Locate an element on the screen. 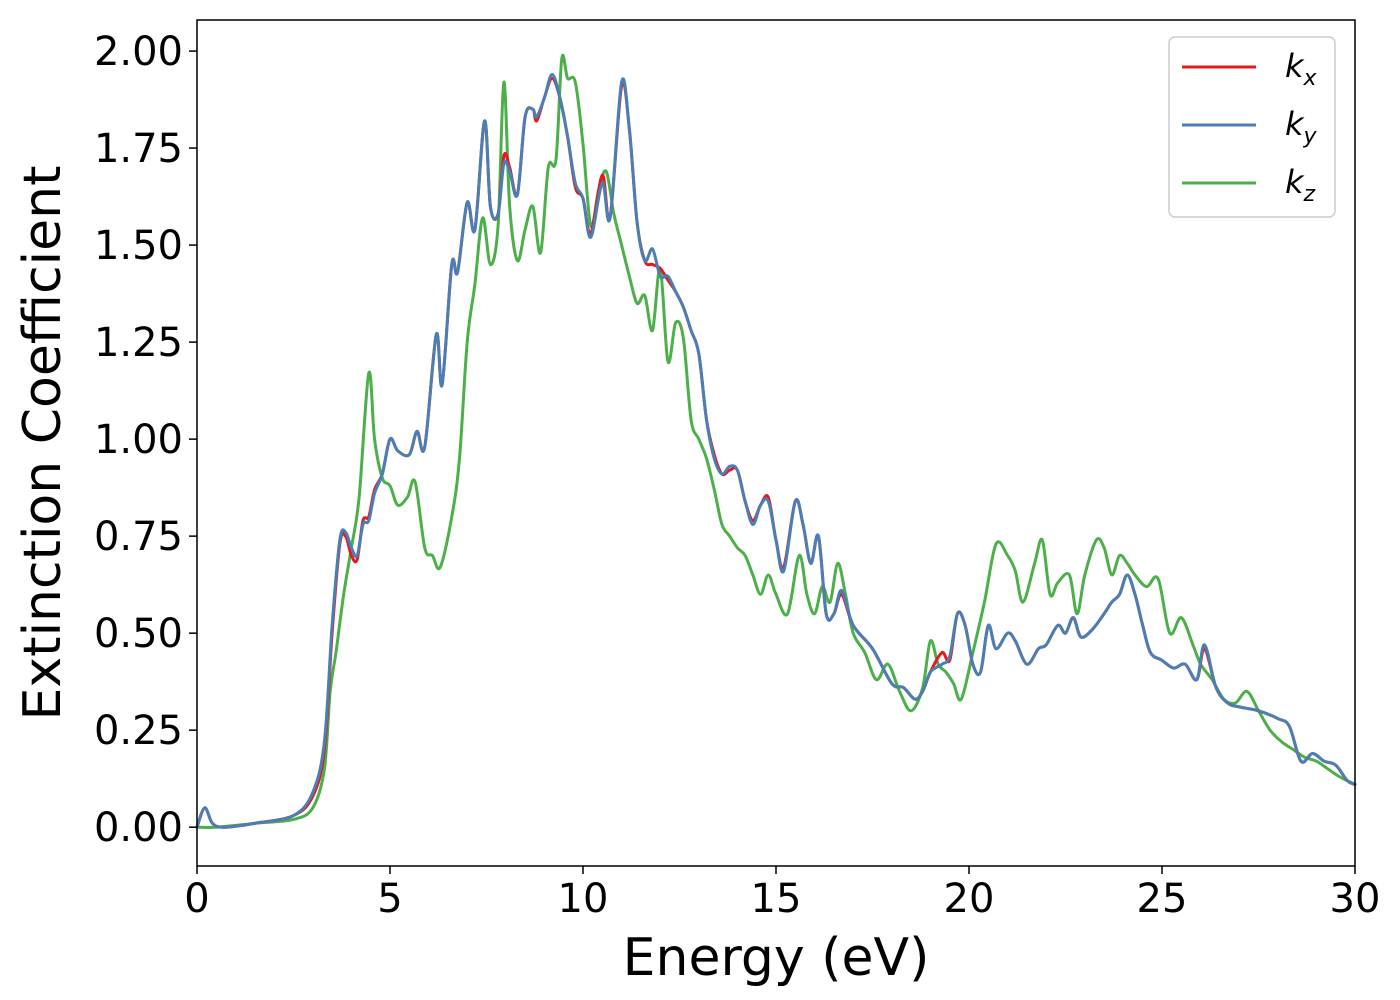 The height and width of the screenshot is (1000, 1400). x-tick-label: 0 is located at coordinates (196, 899).